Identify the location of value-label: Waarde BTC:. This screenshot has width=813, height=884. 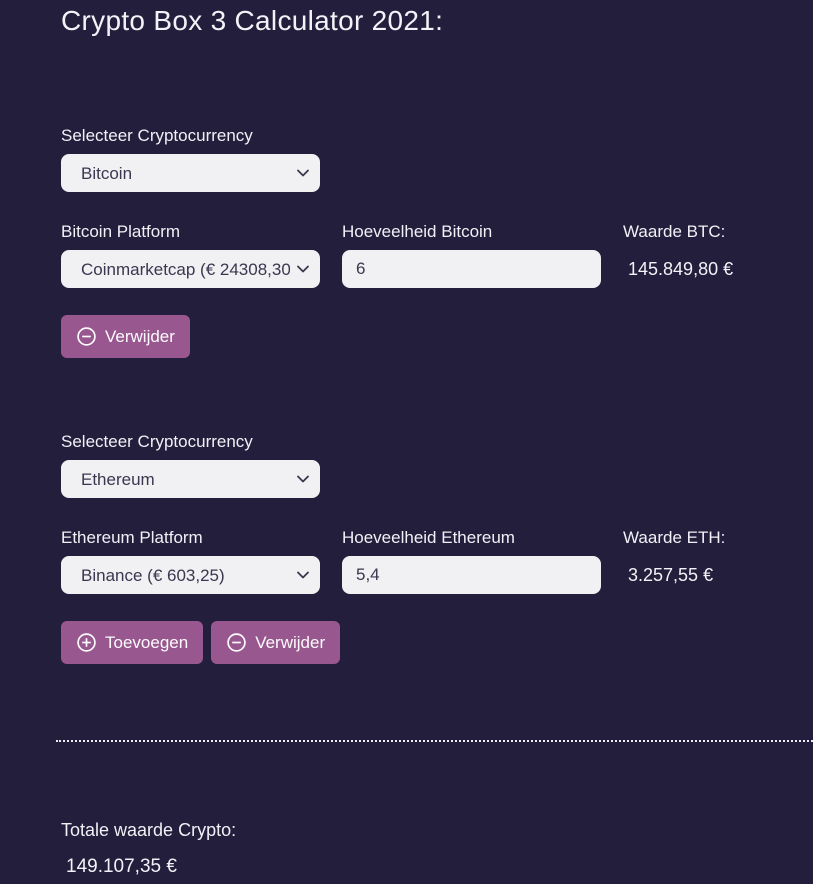
(674, 231).